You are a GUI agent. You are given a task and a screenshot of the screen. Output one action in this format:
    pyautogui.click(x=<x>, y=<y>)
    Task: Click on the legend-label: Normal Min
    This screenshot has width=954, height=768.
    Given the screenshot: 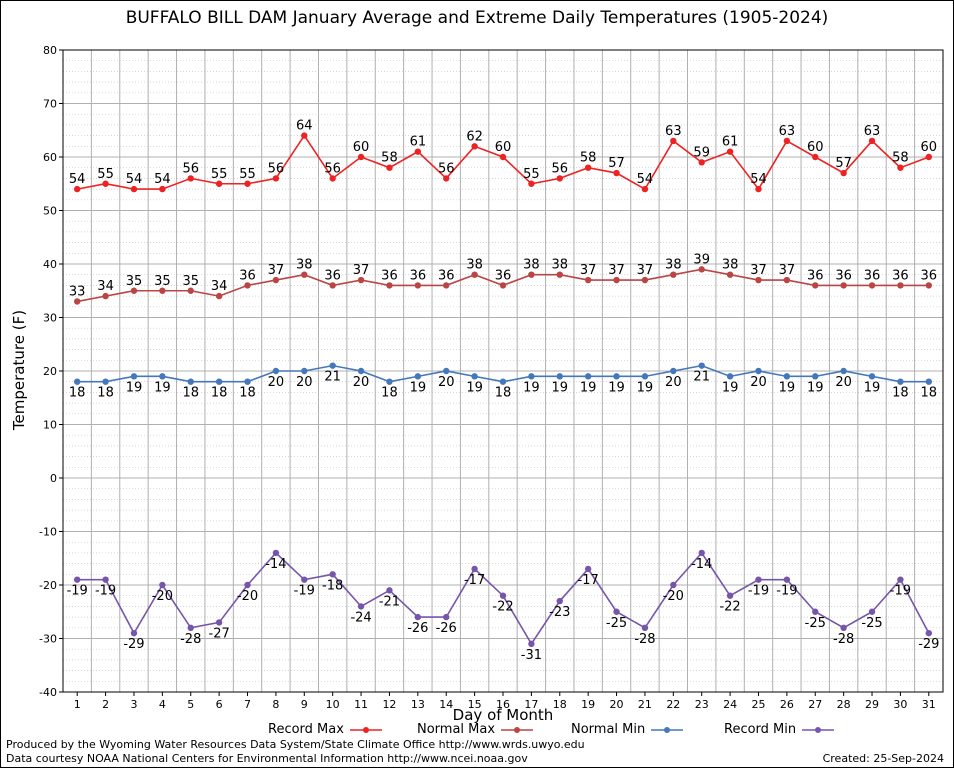 What is the action you would take?
    pyautogui.click(x=608, y=729)
    